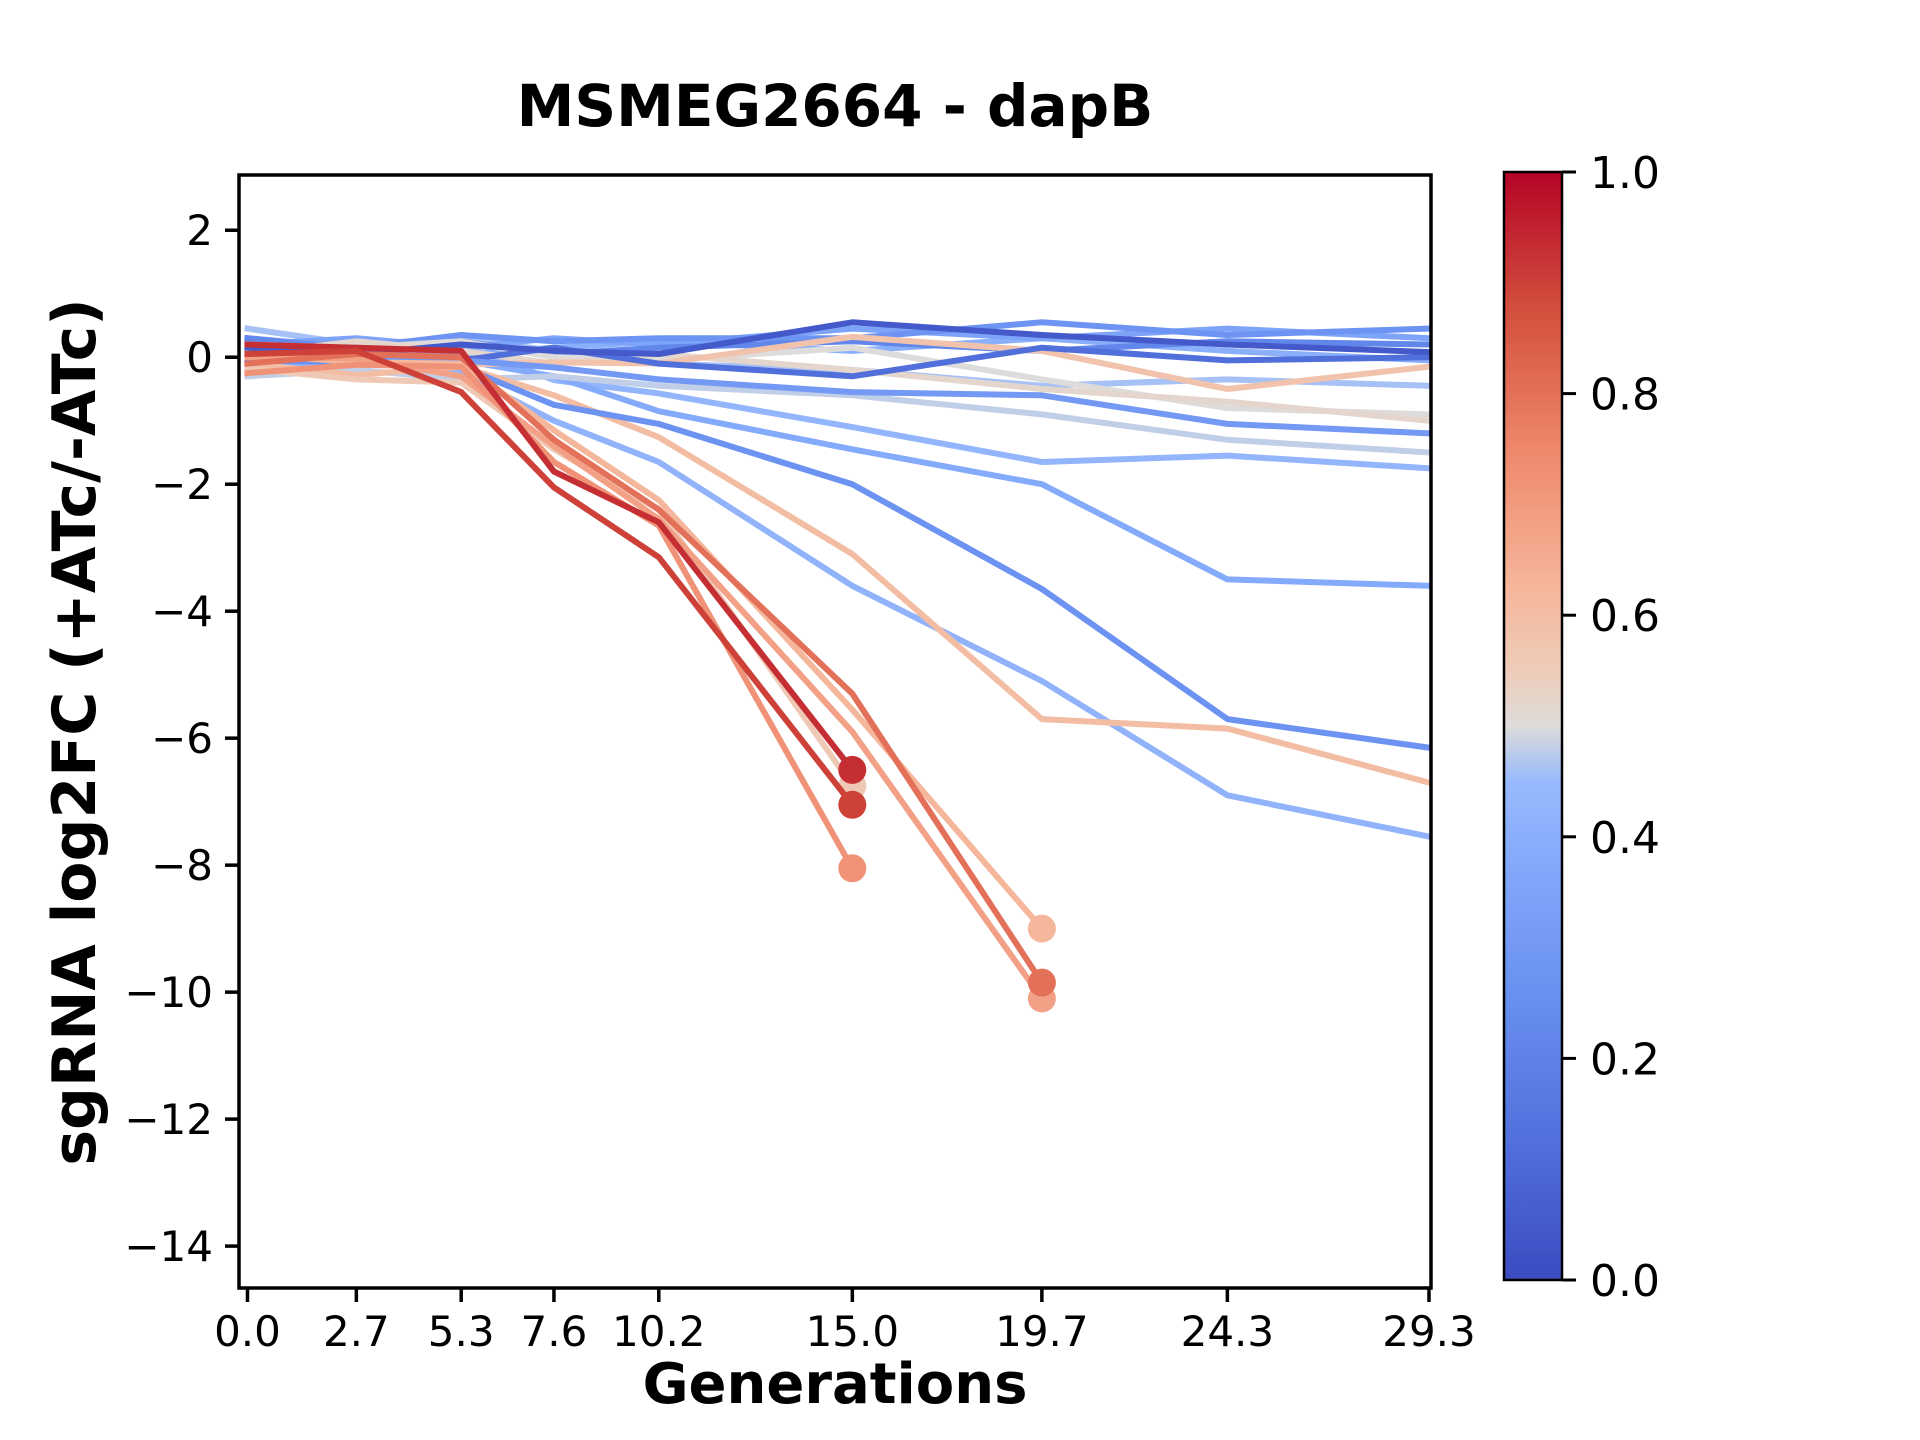 The image size is (1920, 1440). What do you see at coordinates (168, 992) in the screenshot?
I see `y-tick-label: −10` at bounding box center [168, 992].